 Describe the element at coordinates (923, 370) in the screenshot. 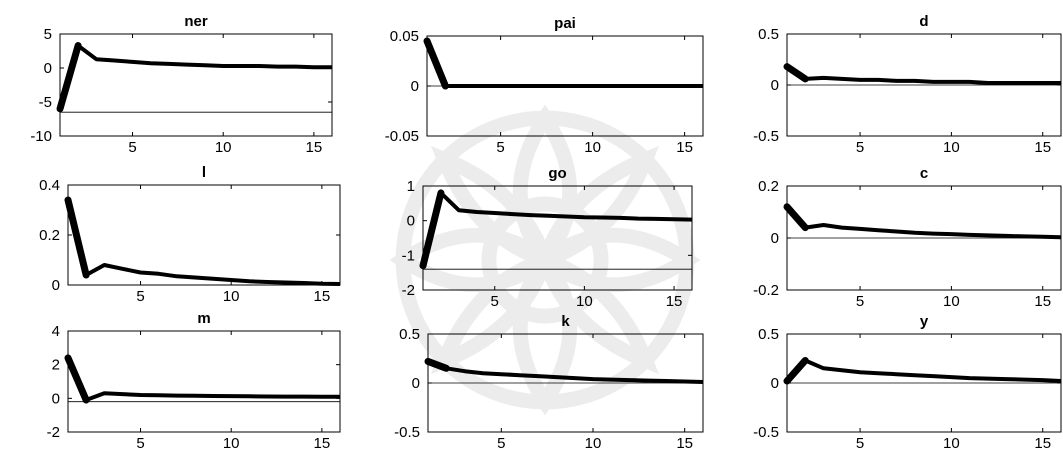

I see `series-line-y` at that location.